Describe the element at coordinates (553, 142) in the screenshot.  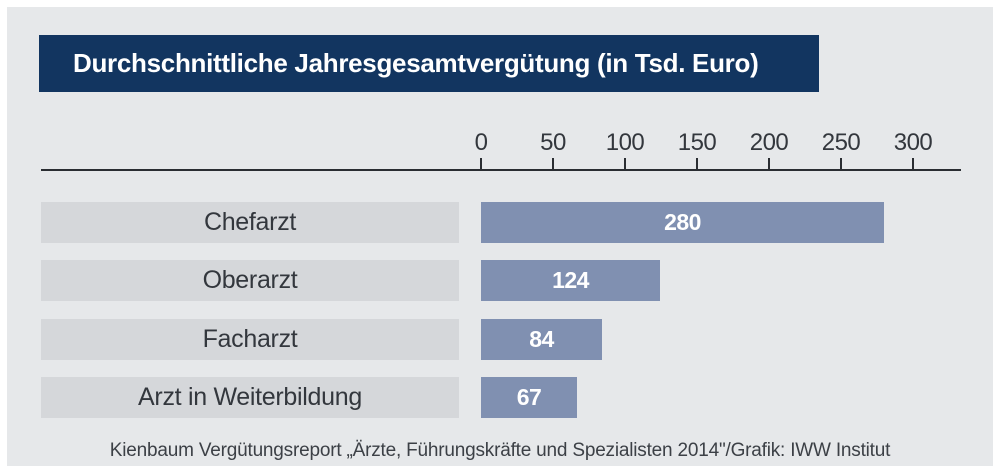
I see `axis-tick-label: 50` at that location.